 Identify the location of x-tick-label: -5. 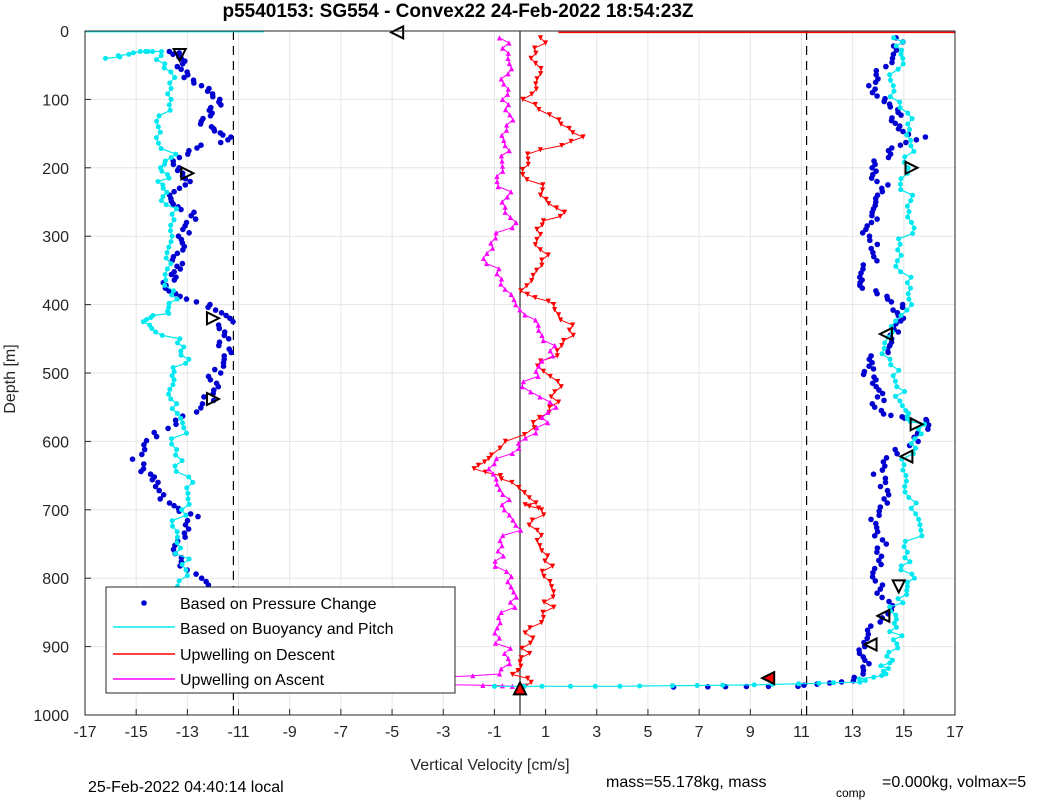
(392, 732).